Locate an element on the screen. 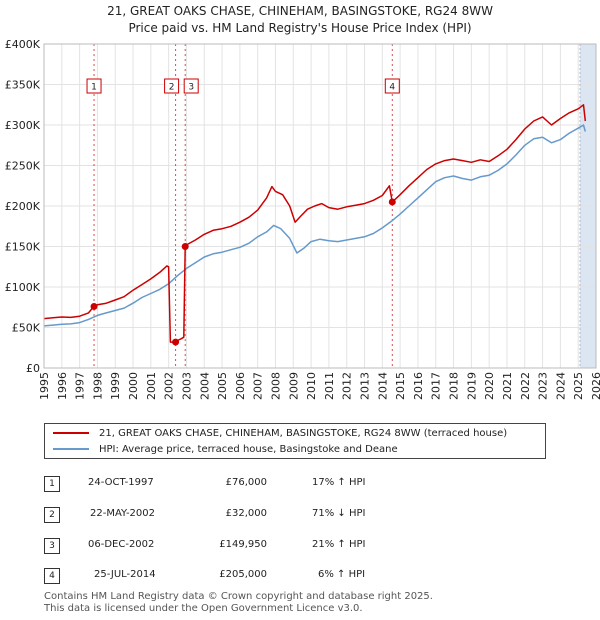  legend-swatch-property is located at coordinates (71, 433).